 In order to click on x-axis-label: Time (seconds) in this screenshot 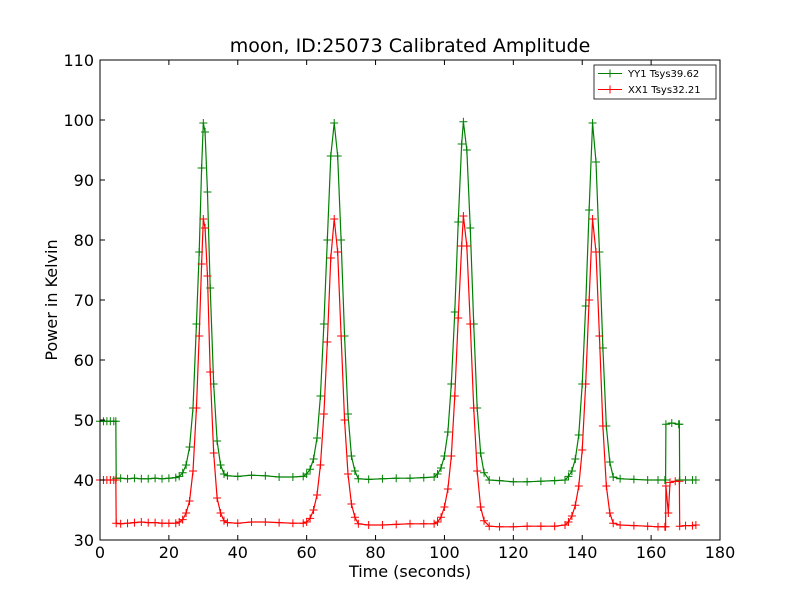, I will do `click(409, 571)`.